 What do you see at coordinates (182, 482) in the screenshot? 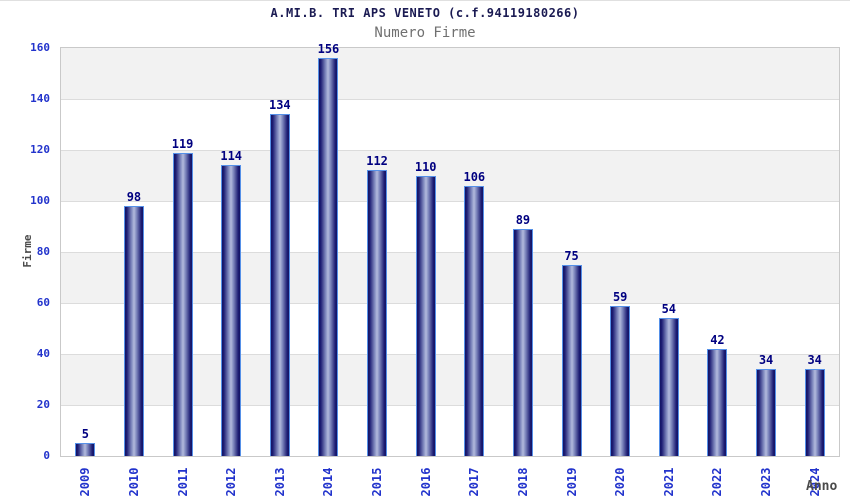
I see `x-tick-label: 2011` at bounding box center [182, 482].